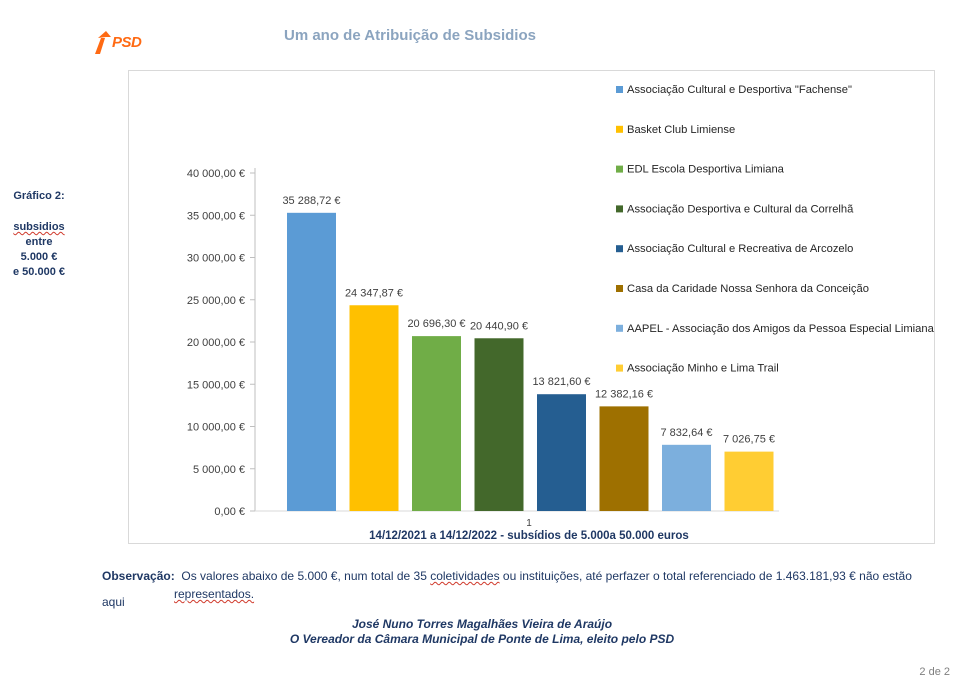  I want to click on y-tick-label: 0,00 €, so click(229, 512).